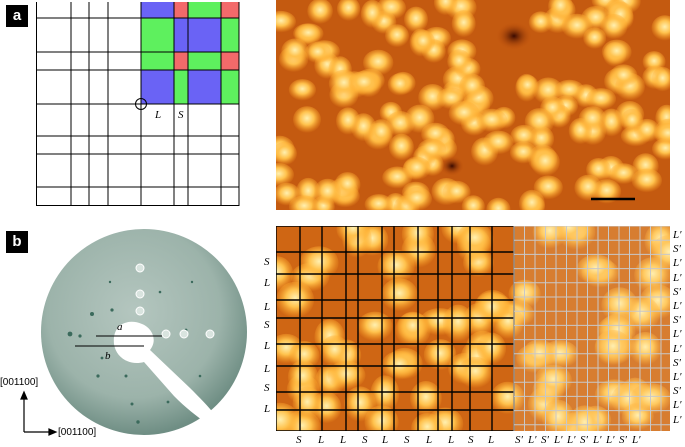 This screenshot has width=685, height=447. I want to click on panel-b-label-b: b, so click(108, 356).